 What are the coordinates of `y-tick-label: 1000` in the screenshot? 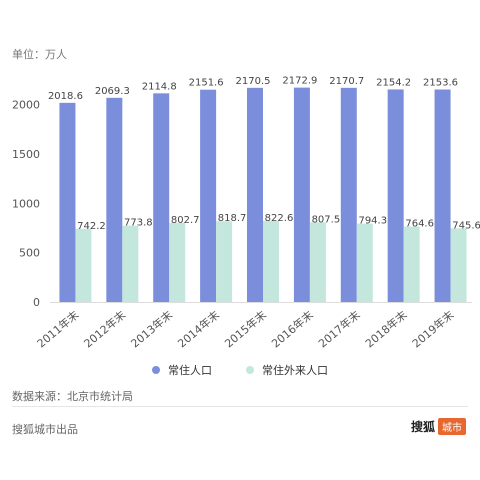 It's located at (26, 203).